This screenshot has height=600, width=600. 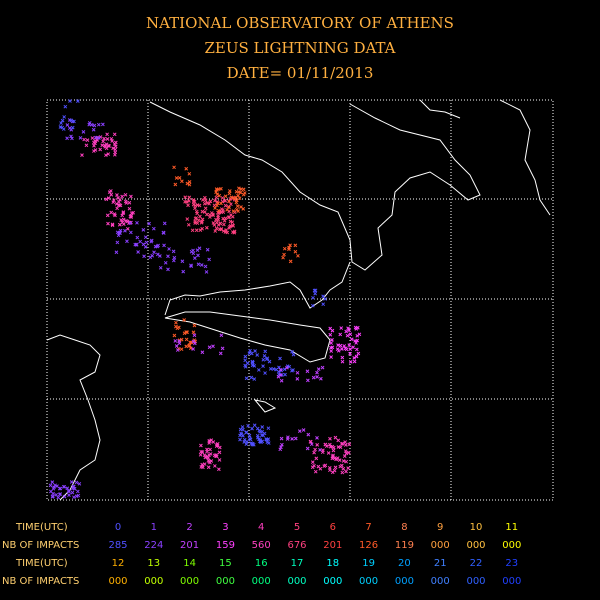 What do you see at coordinates (332, 563) in the screenshot?
I see `hour: 18` at bounding box center [332, 563].